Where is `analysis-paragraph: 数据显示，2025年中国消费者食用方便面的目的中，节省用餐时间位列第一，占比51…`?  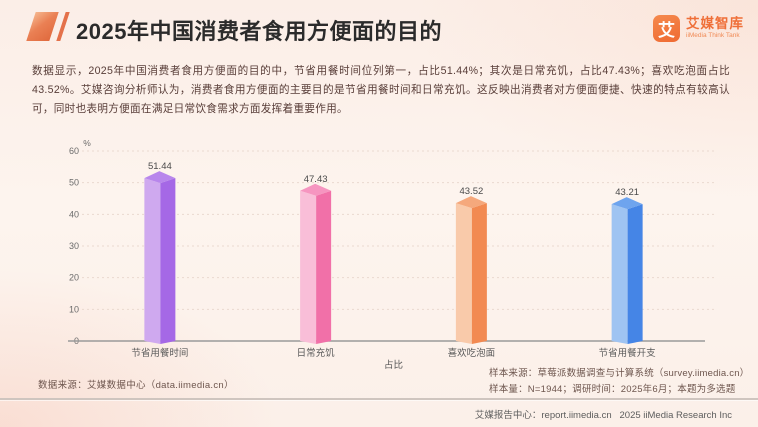
analysis-paragraph: 数据显示，2025年中国消费者食用方便面的目的中，节省用餐时间位列第一，占比51… is located at coordinates (381, 90).